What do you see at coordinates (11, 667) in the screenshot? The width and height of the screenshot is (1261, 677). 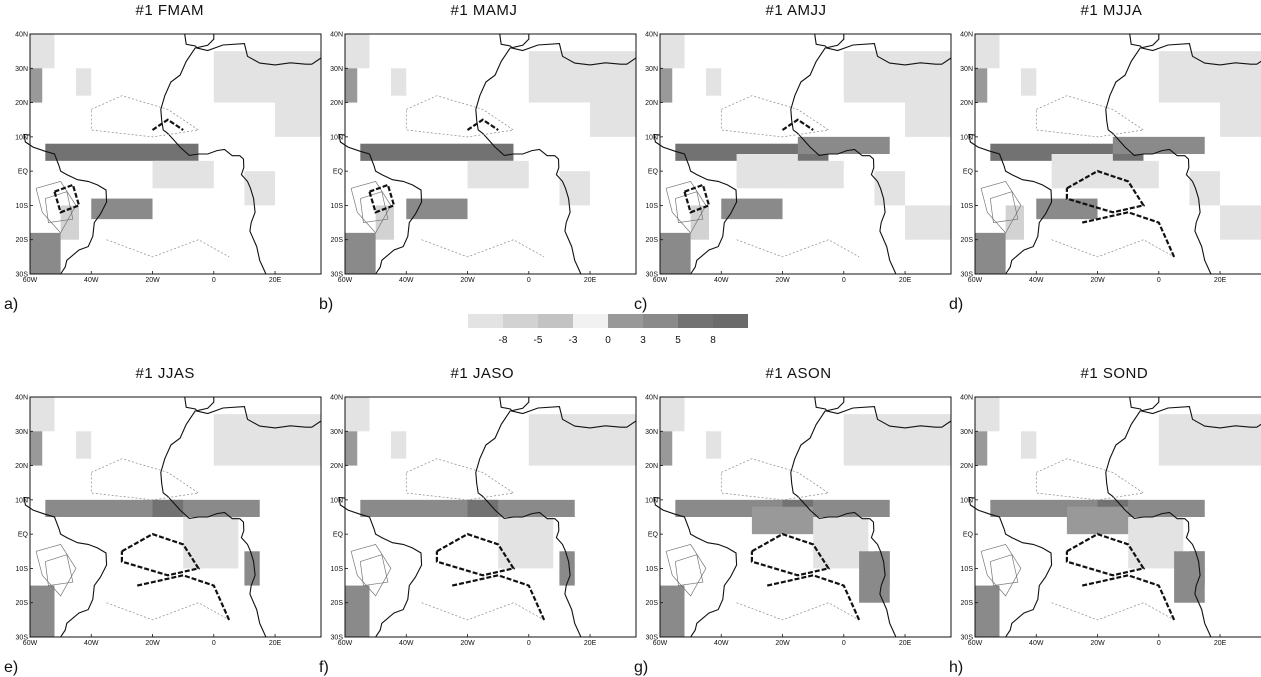 I see `panel-label: e)` at bounding box center [11, 667].